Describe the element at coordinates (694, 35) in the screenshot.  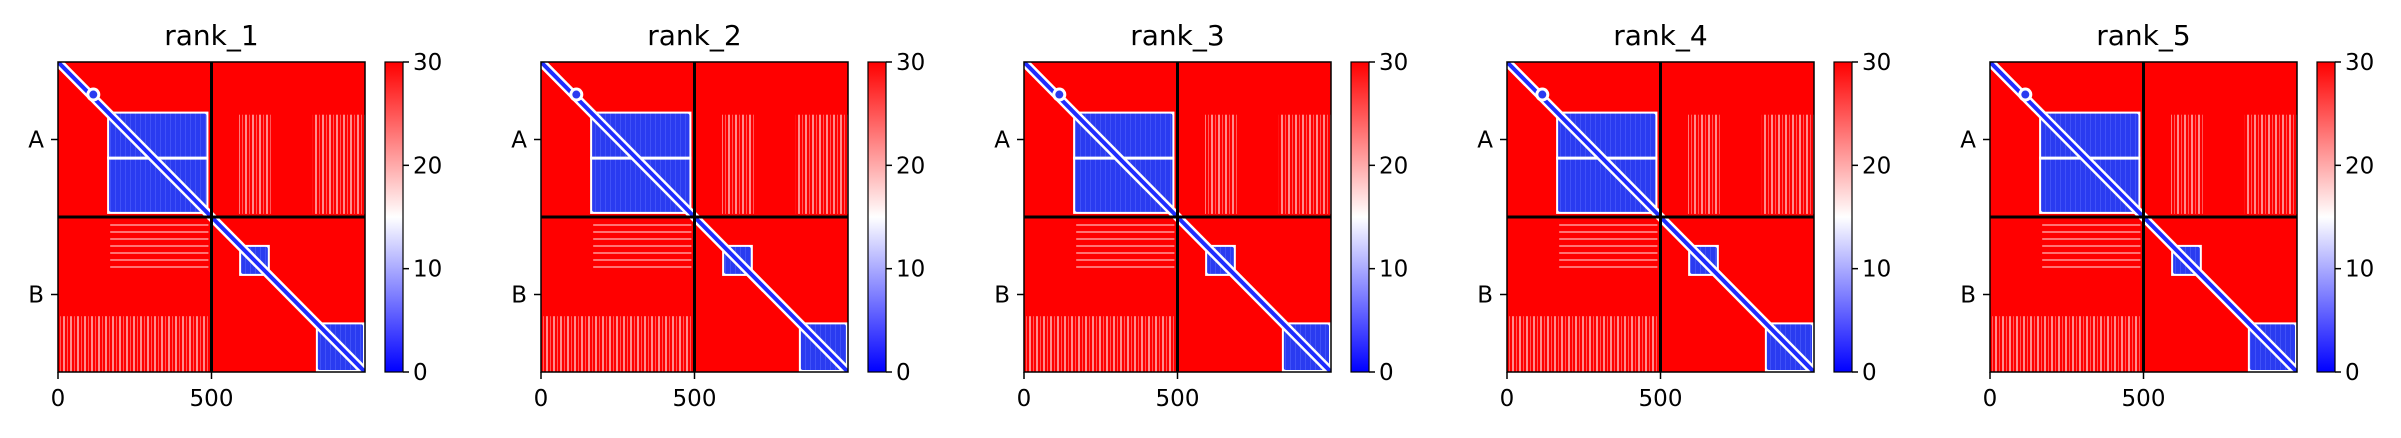
I see `panel-title: rank_2` at that location.